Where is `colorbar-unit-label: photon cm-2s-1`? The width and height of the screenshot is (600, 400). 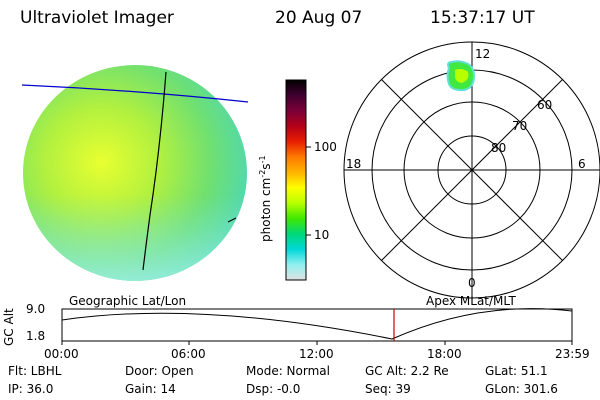
colorbar-unit-label: photon cm-2s-1 is located at coordinates (265, 198).